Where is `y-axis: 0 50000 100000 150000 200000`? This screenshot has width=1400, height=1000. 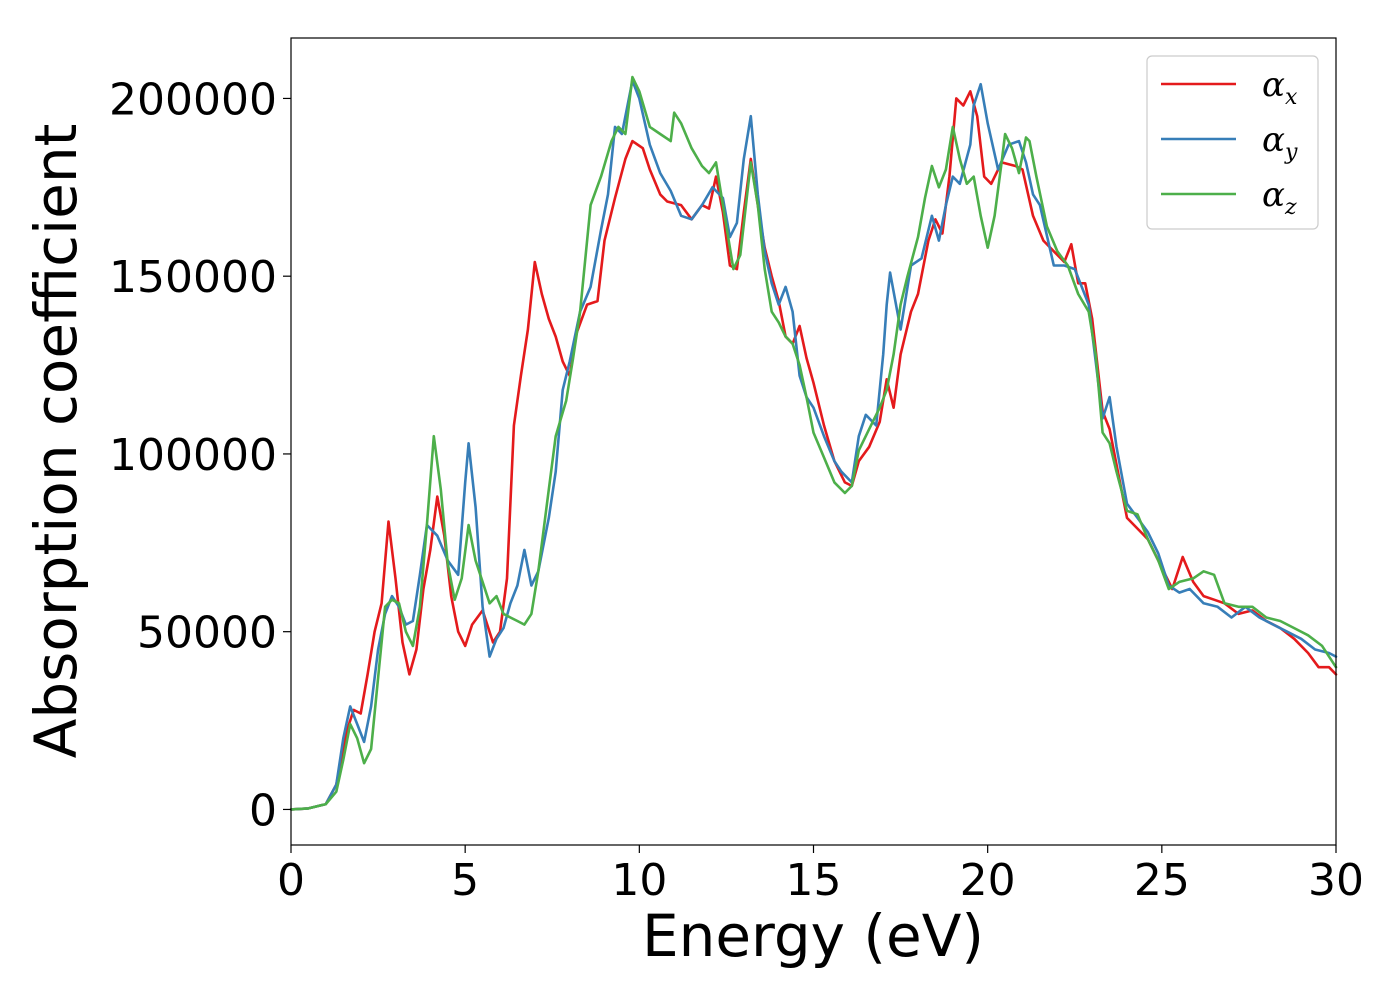 y-axis: 0 50000 100000 150000 200000 is located at coordinates (200, 455).